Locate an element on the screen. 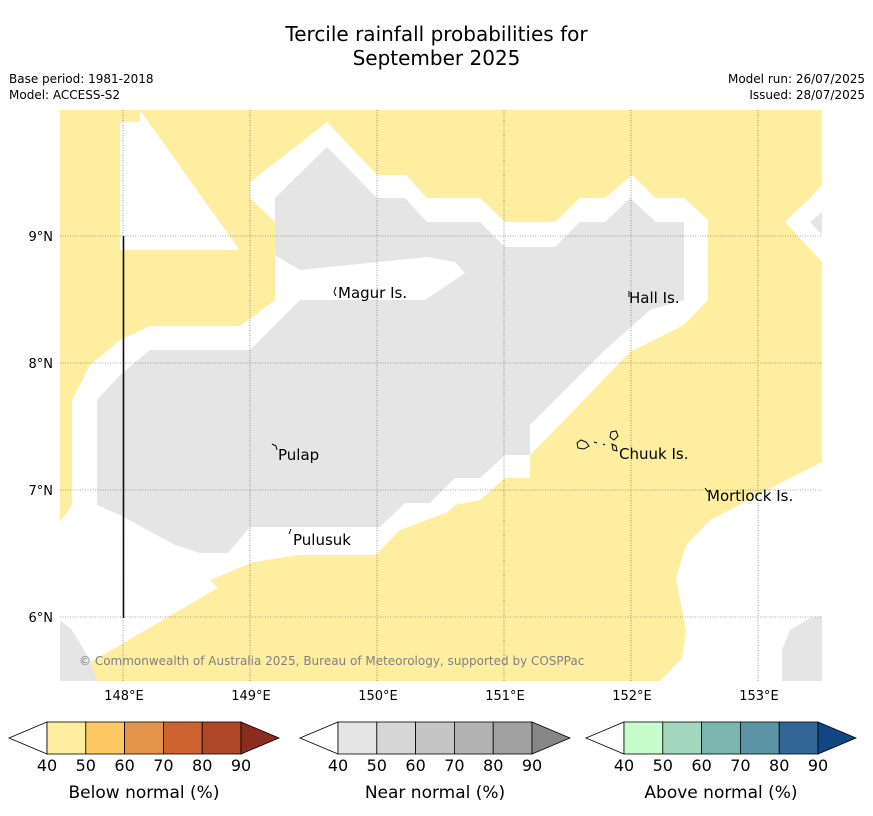 The width and height of the screenshot is (873, 816). colorbar-label: Below normal (%) is located at coordinates (144, 793).